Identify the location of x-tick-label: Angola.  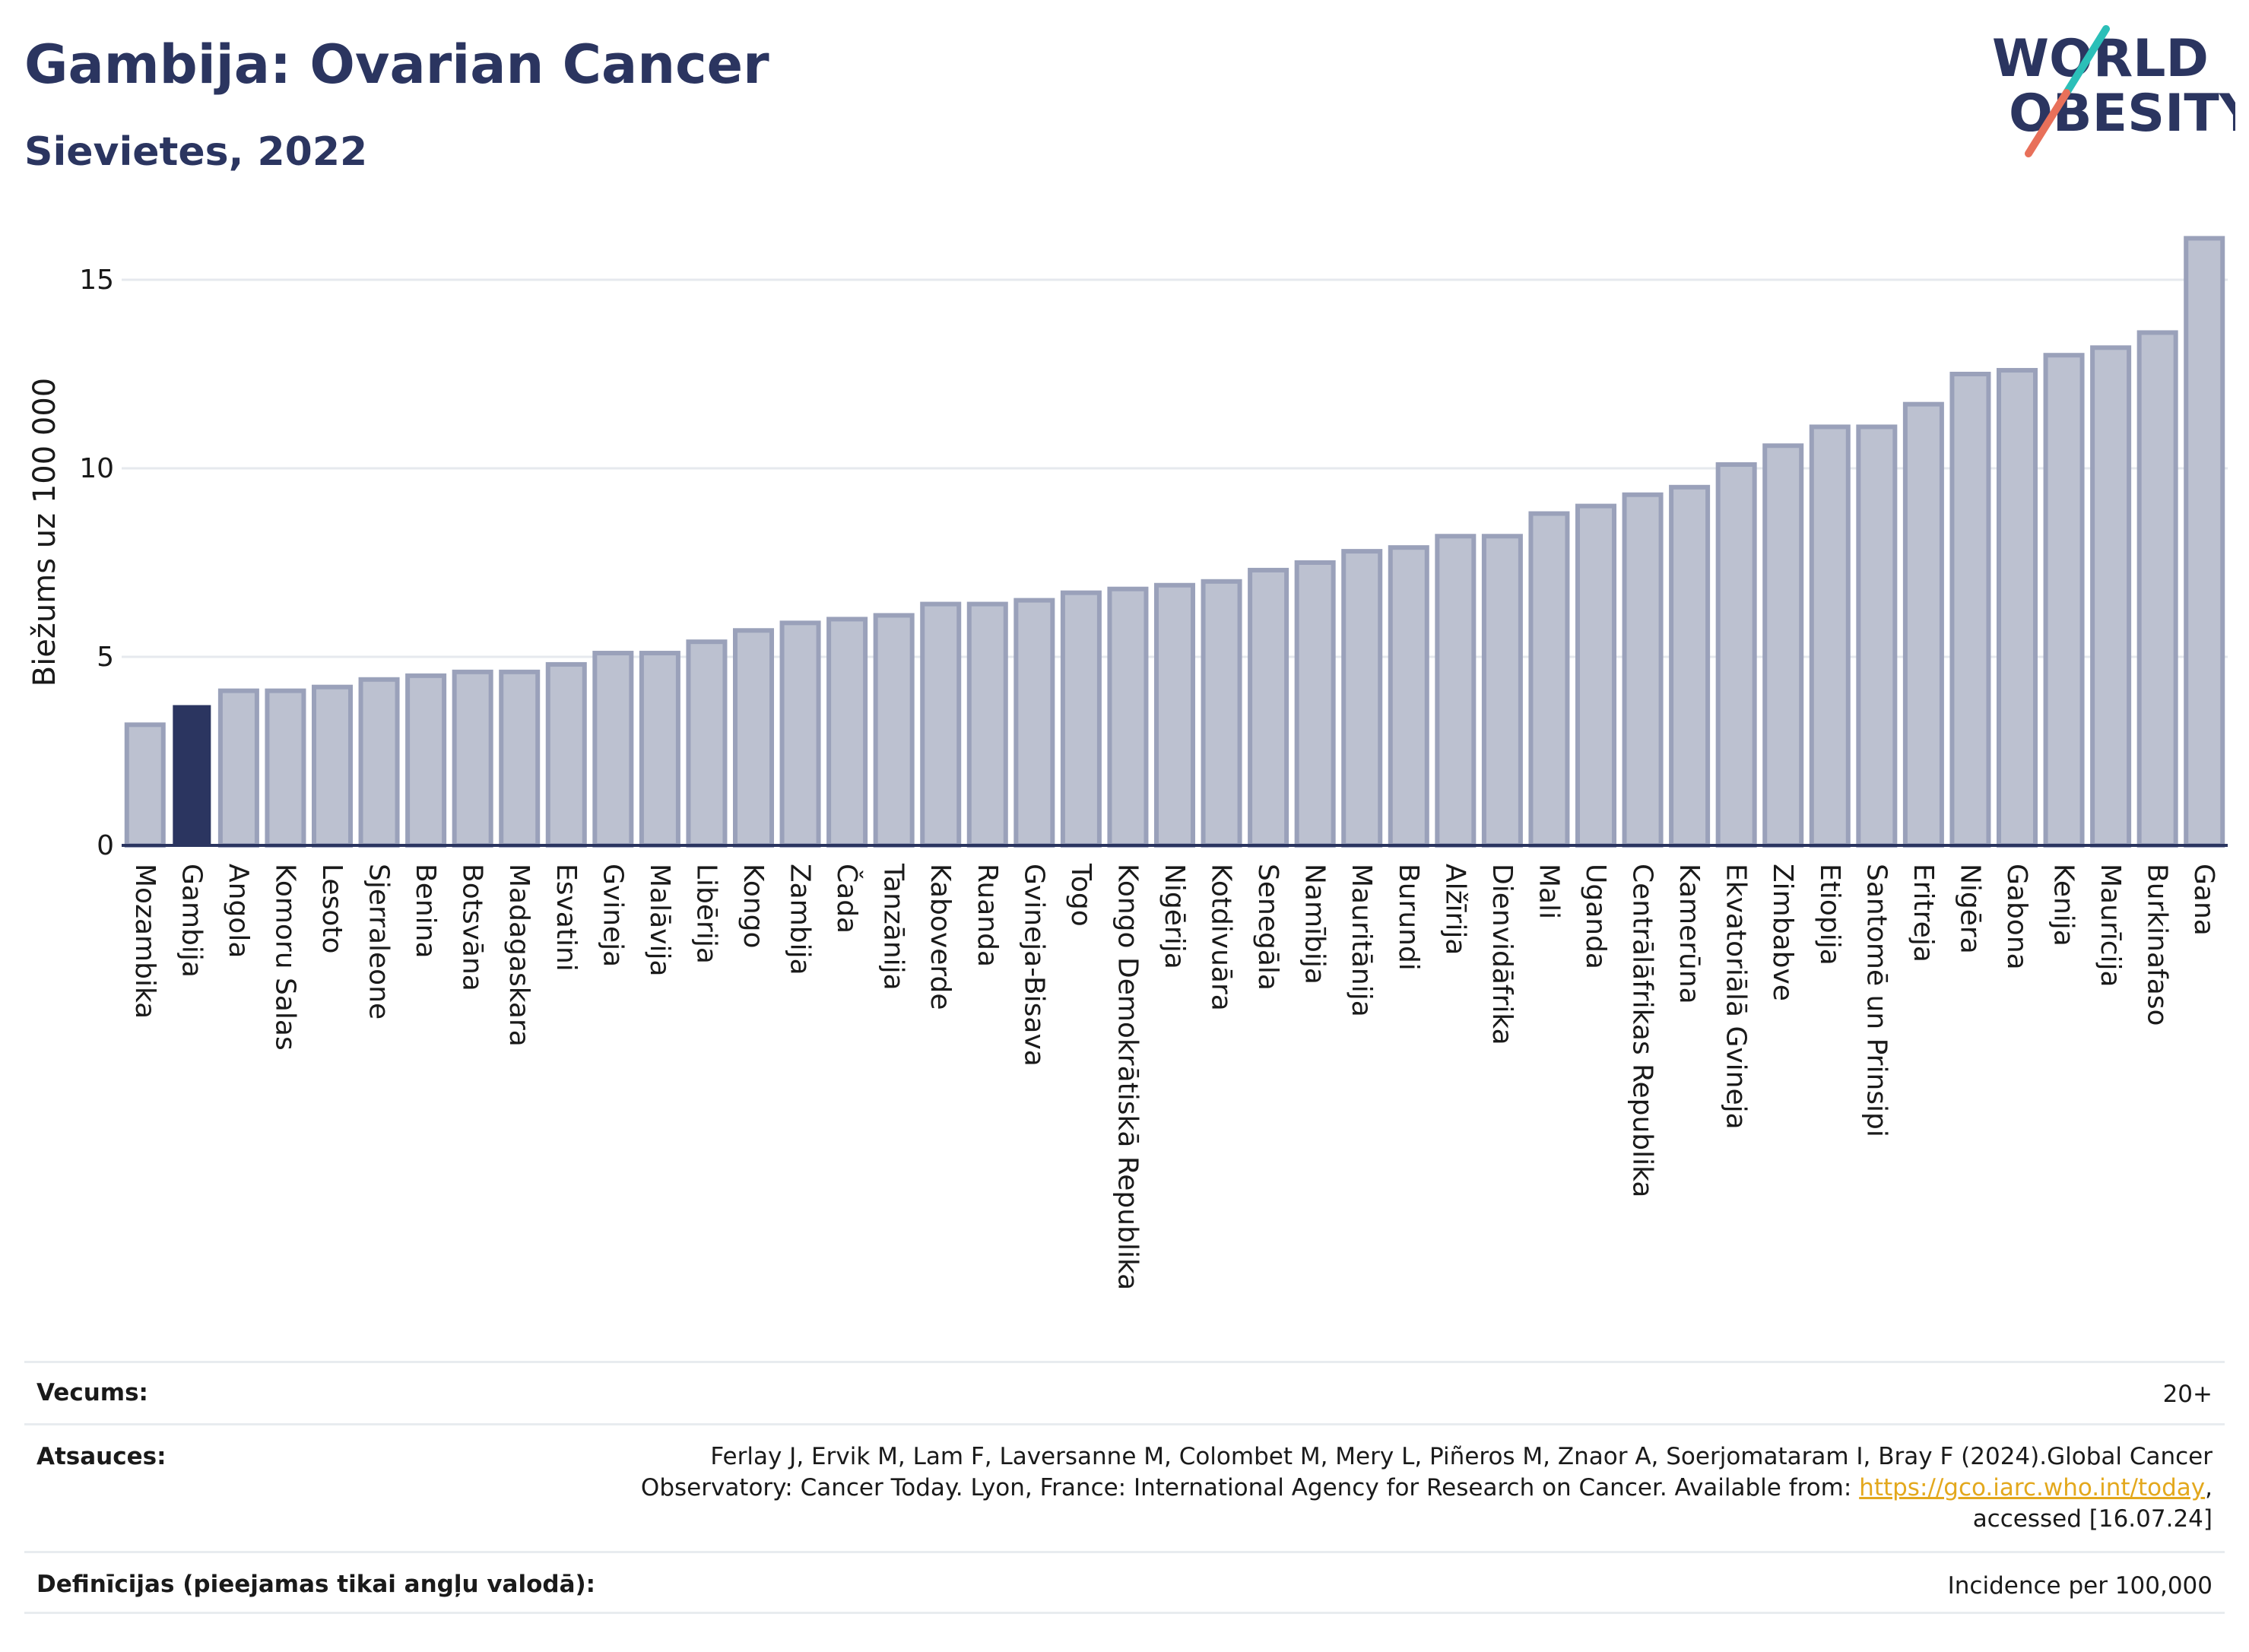
(238, 911).